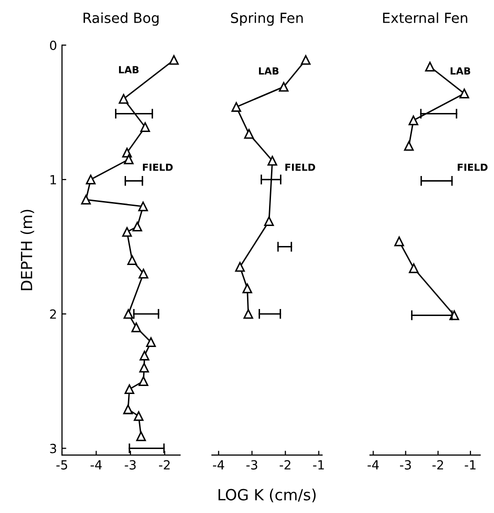 The image size is (494, 513). What do you see at coordinates (27, 250) in the screenshot?
I see `y-axis-title: DEPTH (m)` at bounding box center [27, 250].